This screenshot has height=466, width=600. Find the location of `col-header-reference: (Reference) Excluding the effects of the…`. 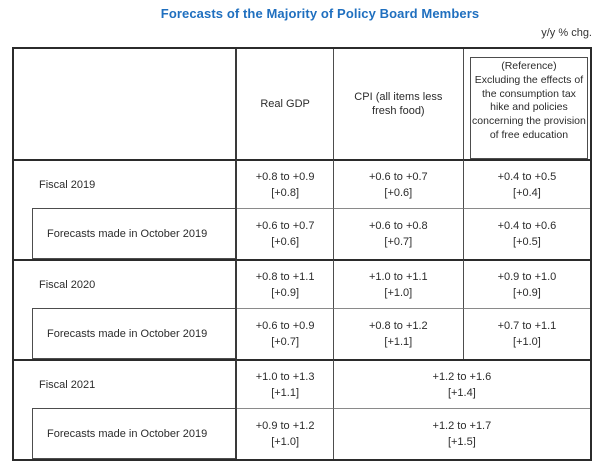

col-header-reference: (Reference) Excluding the effects of the… is located at coordinates (527, 104).